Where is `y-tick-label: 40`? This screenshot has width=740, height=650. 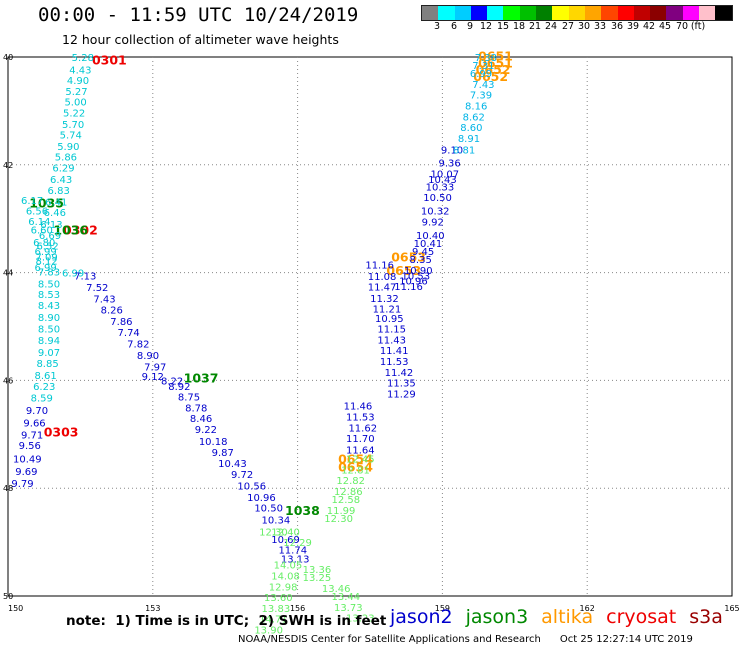
y-tick-label: 40 is located at coordinates (8, 57).